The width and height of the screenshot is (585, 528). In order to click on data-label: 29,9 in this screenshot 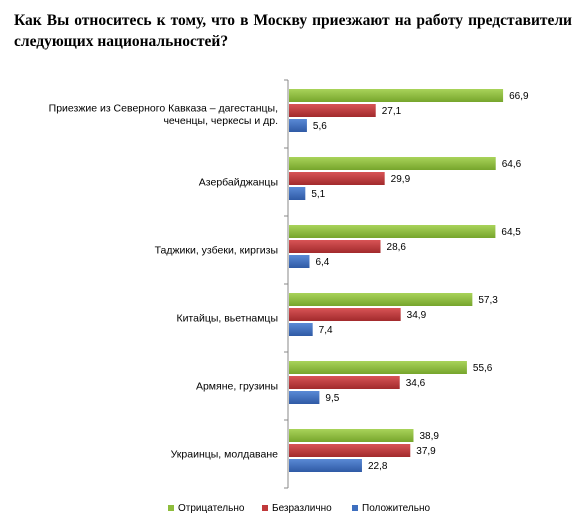, I will do `click(401, 179)`.